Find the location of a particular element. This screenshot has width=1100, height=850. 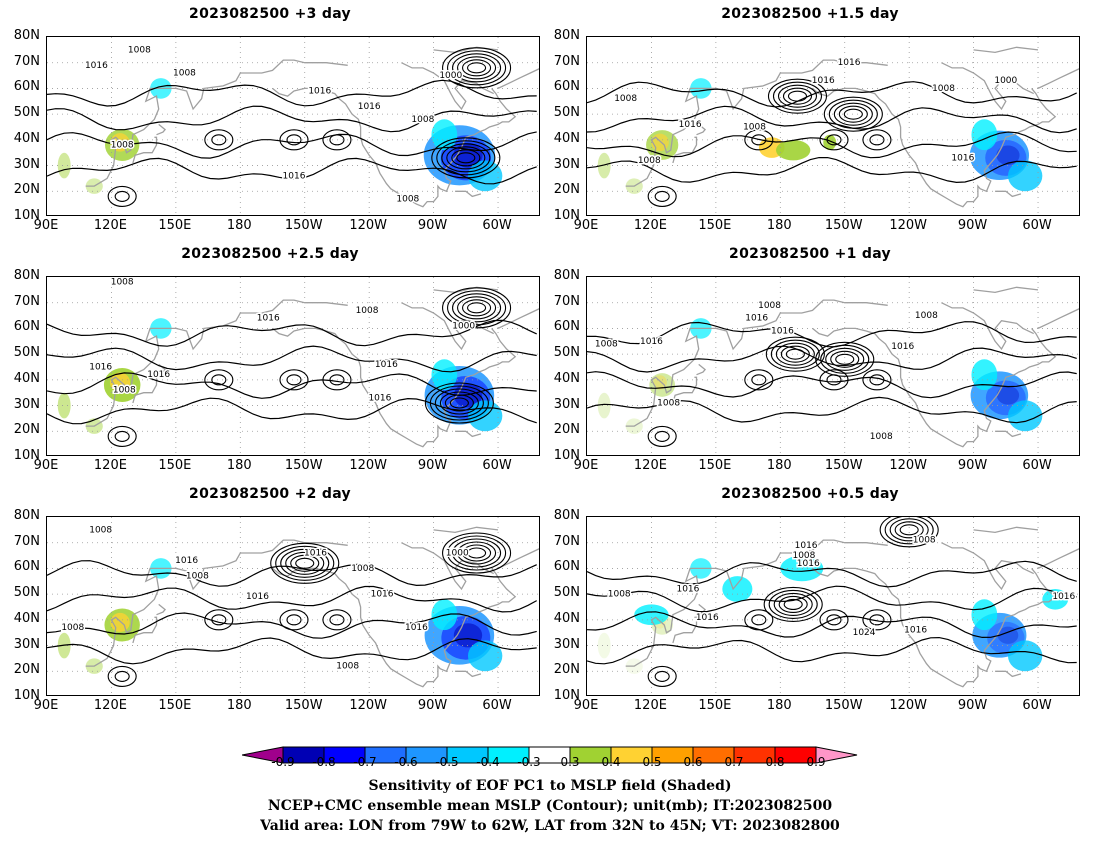

colorbar-tick-label: -0.9 is located at coordinates (283, 762).